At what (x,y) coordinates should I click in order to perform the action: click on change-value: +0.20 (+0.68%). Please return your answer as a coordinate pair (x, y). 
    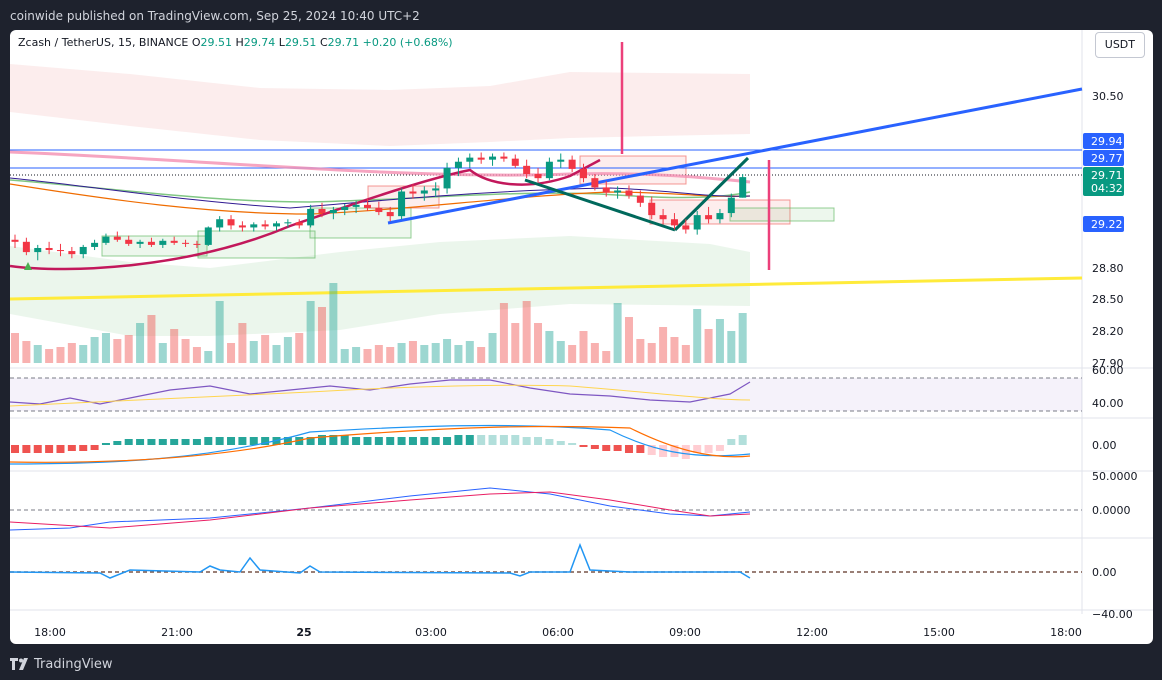
    Looking at the image, I should click on (407, 42).